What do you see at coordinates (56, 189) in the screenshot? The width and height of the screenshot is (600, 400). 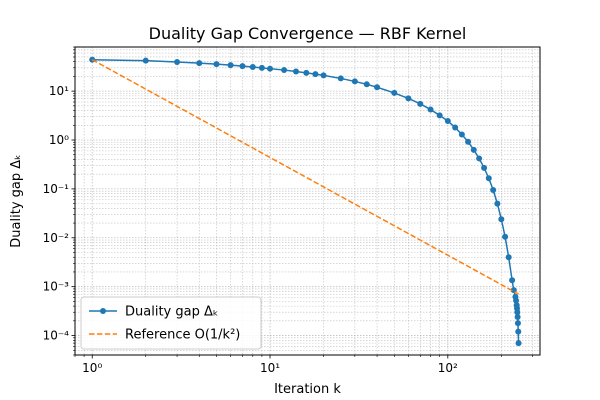 I see `y-tick-label: 10⁻¹` at bounding box center [56, 189].